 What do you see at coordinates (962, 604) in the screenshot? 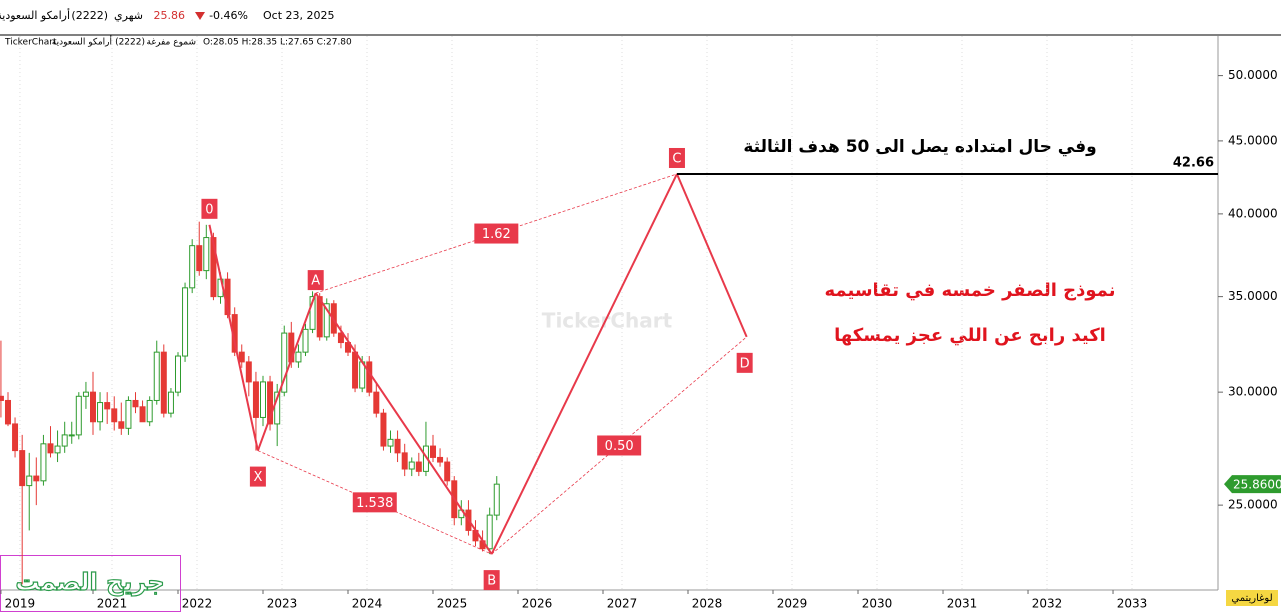
I see `x-tick-label: 2031` at bounding box center [962, 604].